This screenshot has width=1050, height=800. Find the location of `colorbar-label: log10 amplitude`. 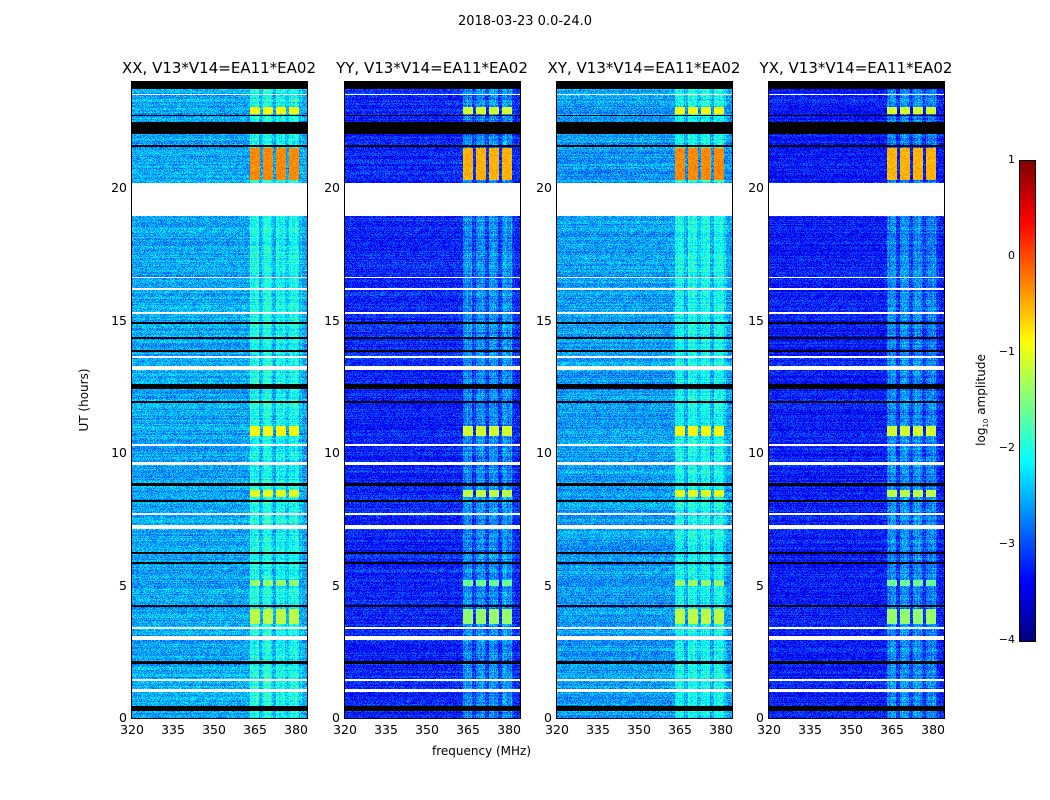

colorbar-label: log10 amplitude is located at coordinates (982, 400).